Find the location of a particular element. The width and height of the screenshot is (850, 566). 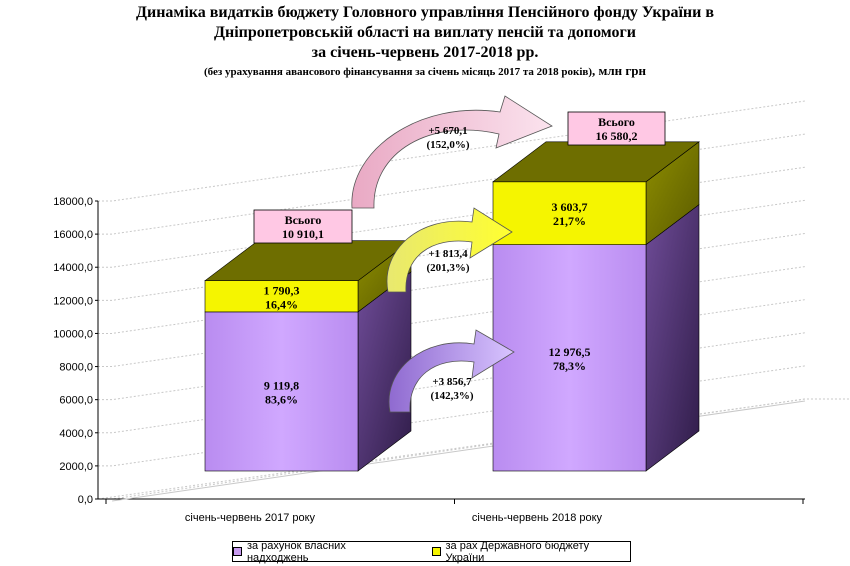

bar-side is located at coordinates (672, 338).